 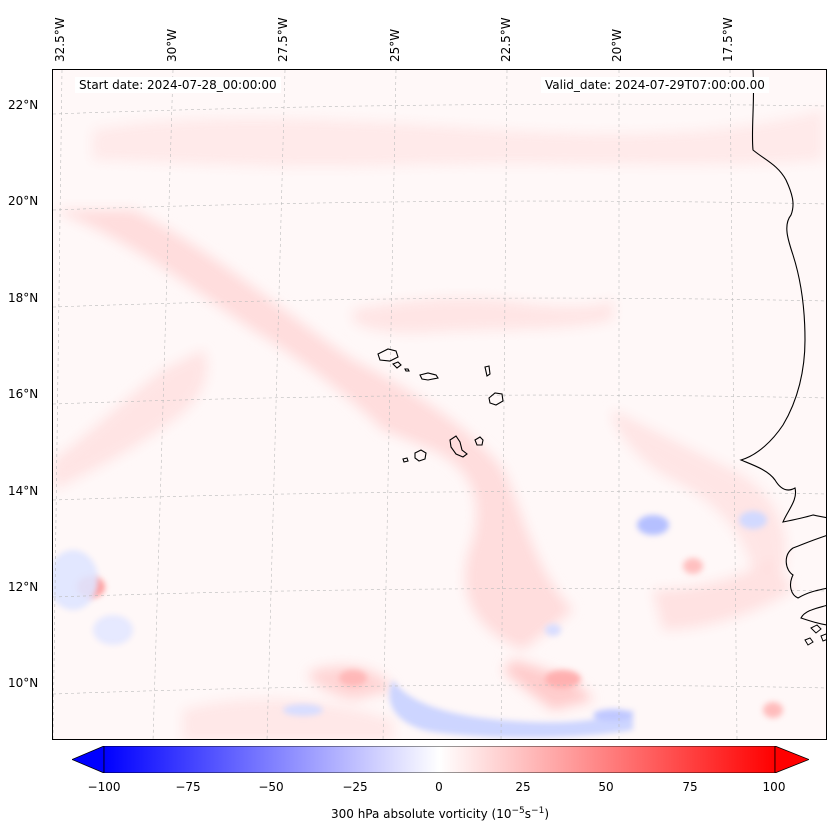 I want to click on colorbar-tick-minus50: −50, so click(x=271, y=787).